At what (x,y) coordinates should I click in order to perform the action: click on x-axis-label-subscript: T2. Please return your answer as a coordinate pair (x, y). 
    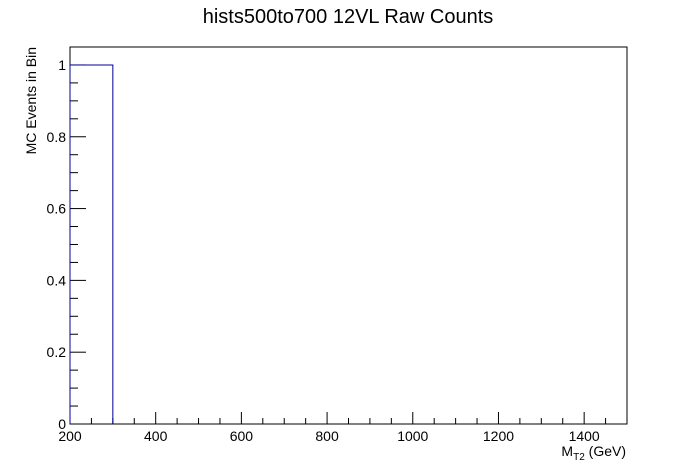
    Looking at the image, I should click on (579, 457).